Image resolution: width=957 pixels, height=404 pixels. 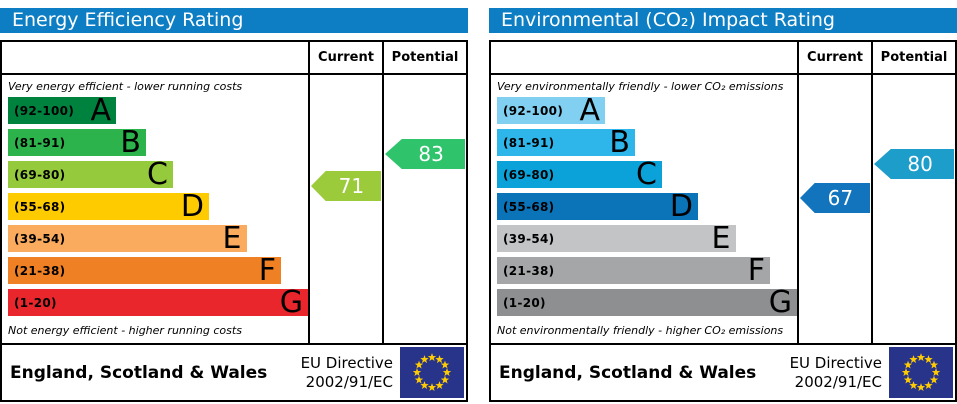 I want to click on panel-title: Environmental (CO₂) Impact Rating, so click(x=723, y=20).